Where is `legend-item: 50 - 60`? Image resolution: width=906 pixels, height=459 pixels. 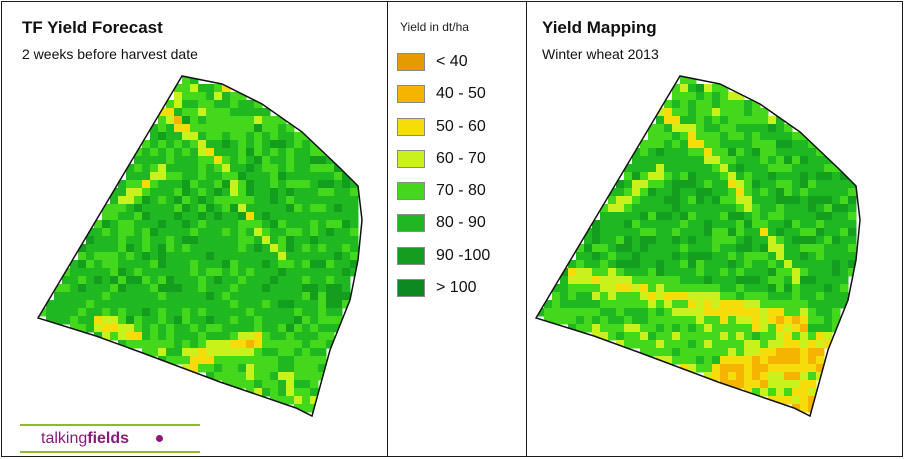
legend-item: 50 - 60 is located at coordinates (441, 127).